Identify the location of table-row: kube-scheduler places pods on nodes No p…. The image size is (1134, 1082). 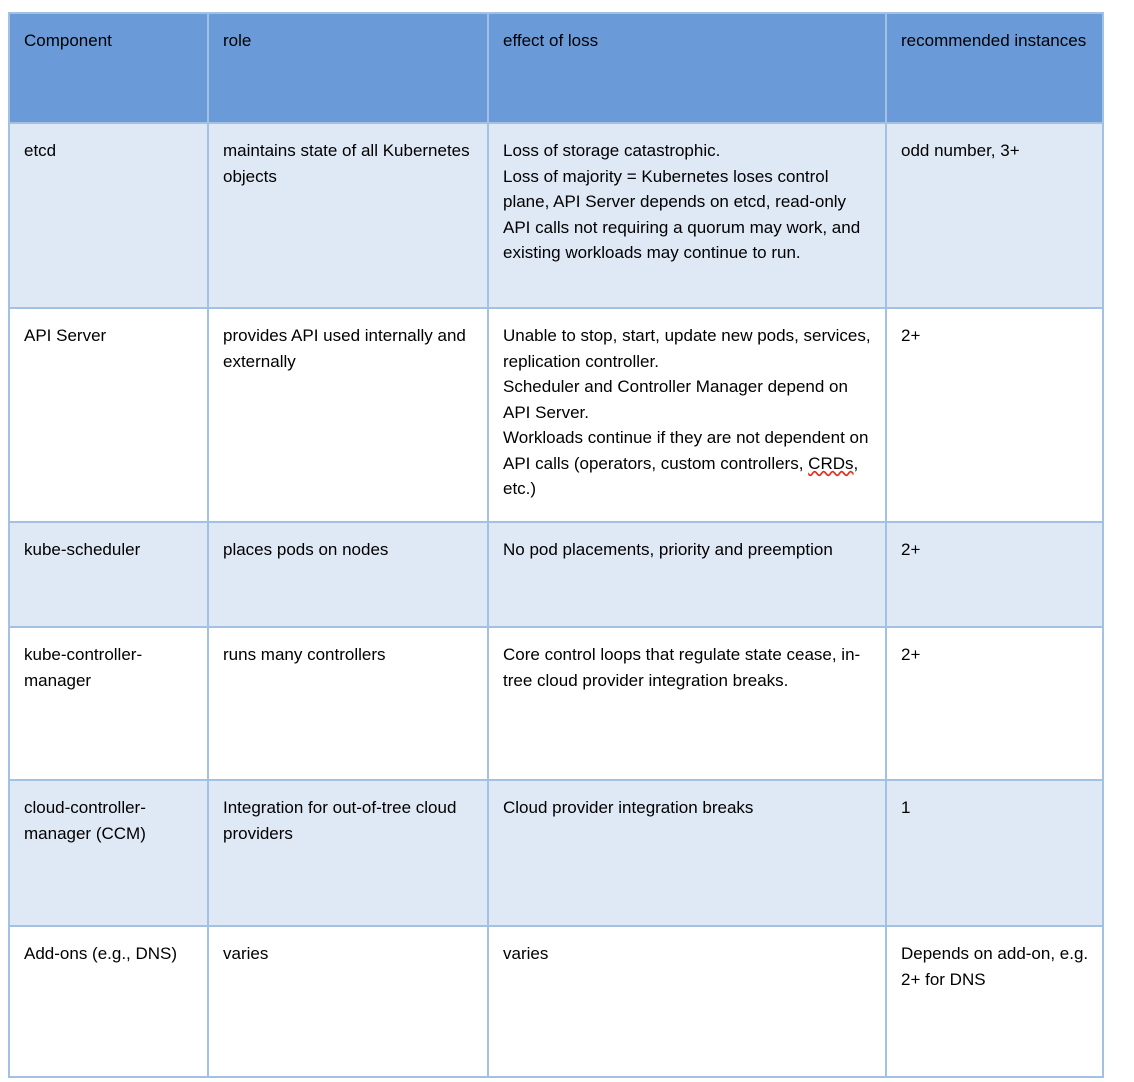
(556, 574).